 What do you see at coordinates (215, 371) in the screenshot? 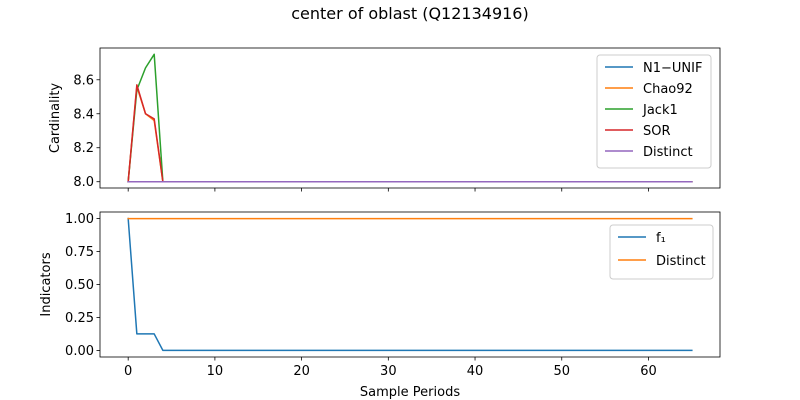
I see `x-tick-label: 10` at bounding box center [215, 371].